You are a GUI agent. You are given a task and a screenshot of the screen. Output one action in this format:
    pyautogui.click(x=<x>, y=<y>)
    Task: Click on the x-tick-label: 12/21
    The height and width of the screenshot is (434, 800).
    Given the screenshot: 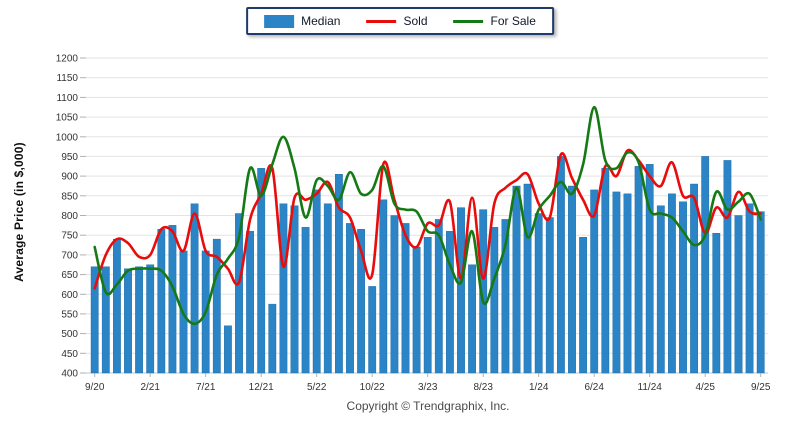 What is the action you would take?
    pyautogui.click(x=261, y=387)
    